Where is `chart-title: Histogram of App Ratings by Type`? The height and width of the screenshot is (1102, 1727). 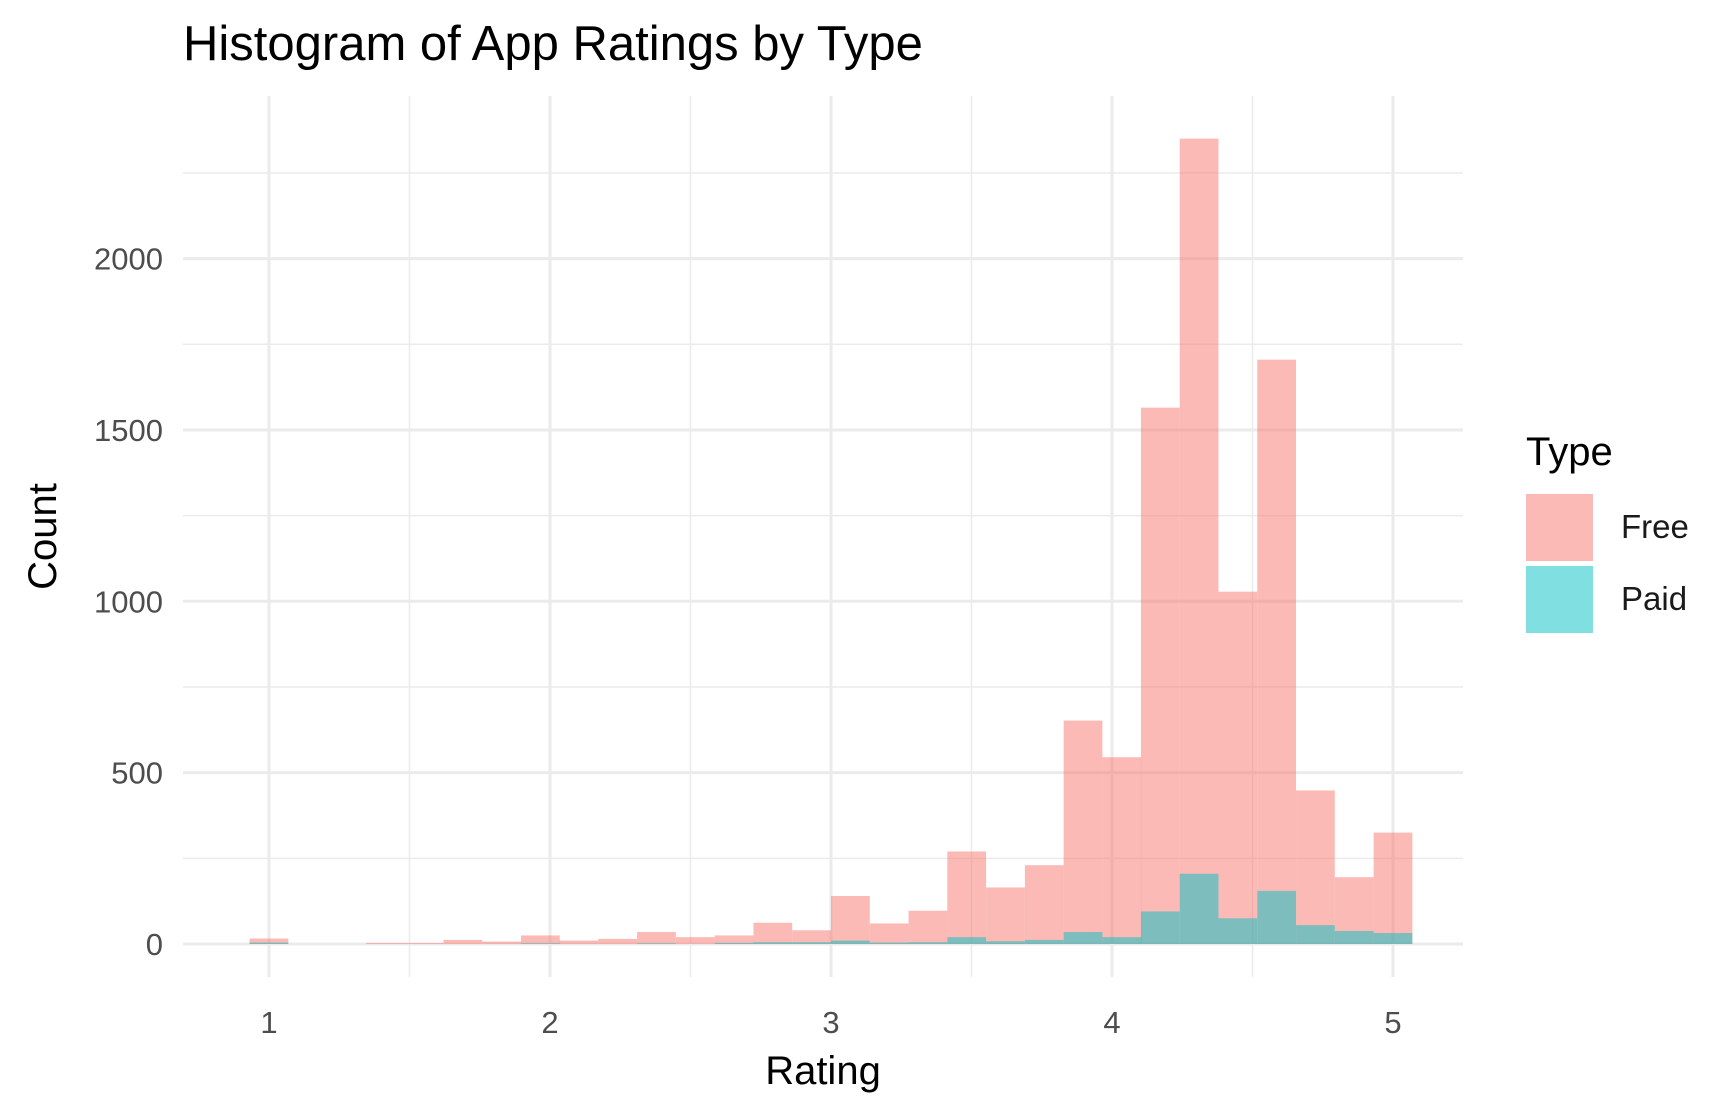
chart-title: Histogram of App Ratings by Type is located at coordinates (553, 44).